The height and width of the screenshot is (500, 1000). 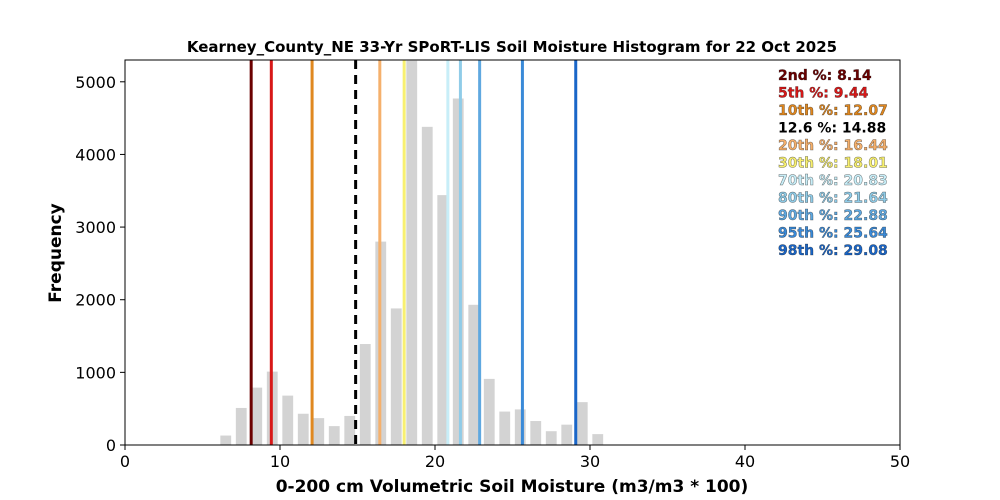 I want to click on y-tick-label: 2000, so click(x=95, y=300).